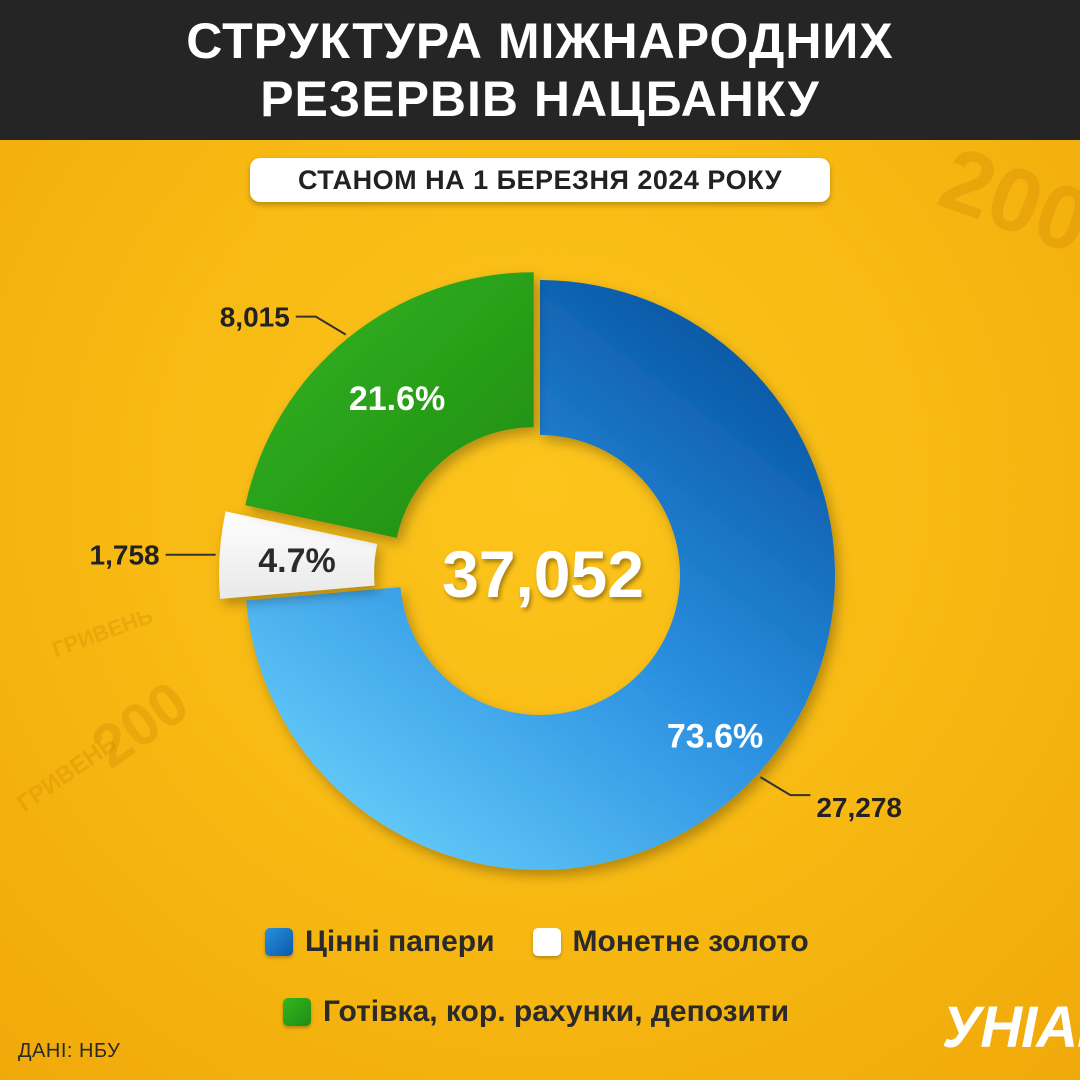 This screenshot has height=1080, width=1080. Describe the element at coordinates (540, 99) in the screenshot. I see `page-title-line2: РЕЗЕРВІВ НАЦБАНКУ` at that location.